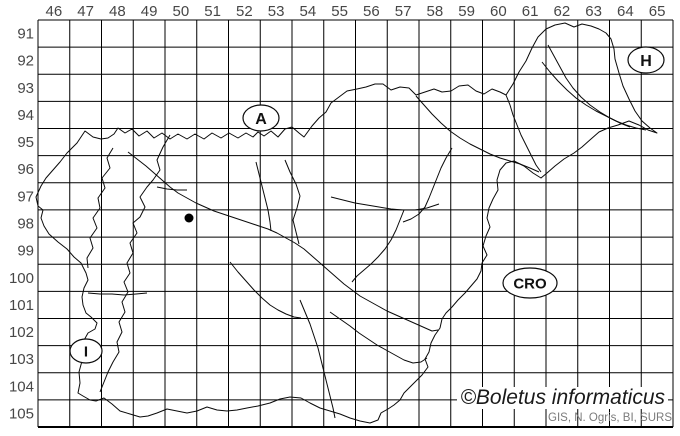 Image resolution: width=680 pixels, height=436 pixels. I want to click on col-label: 58, so click(435, 11).